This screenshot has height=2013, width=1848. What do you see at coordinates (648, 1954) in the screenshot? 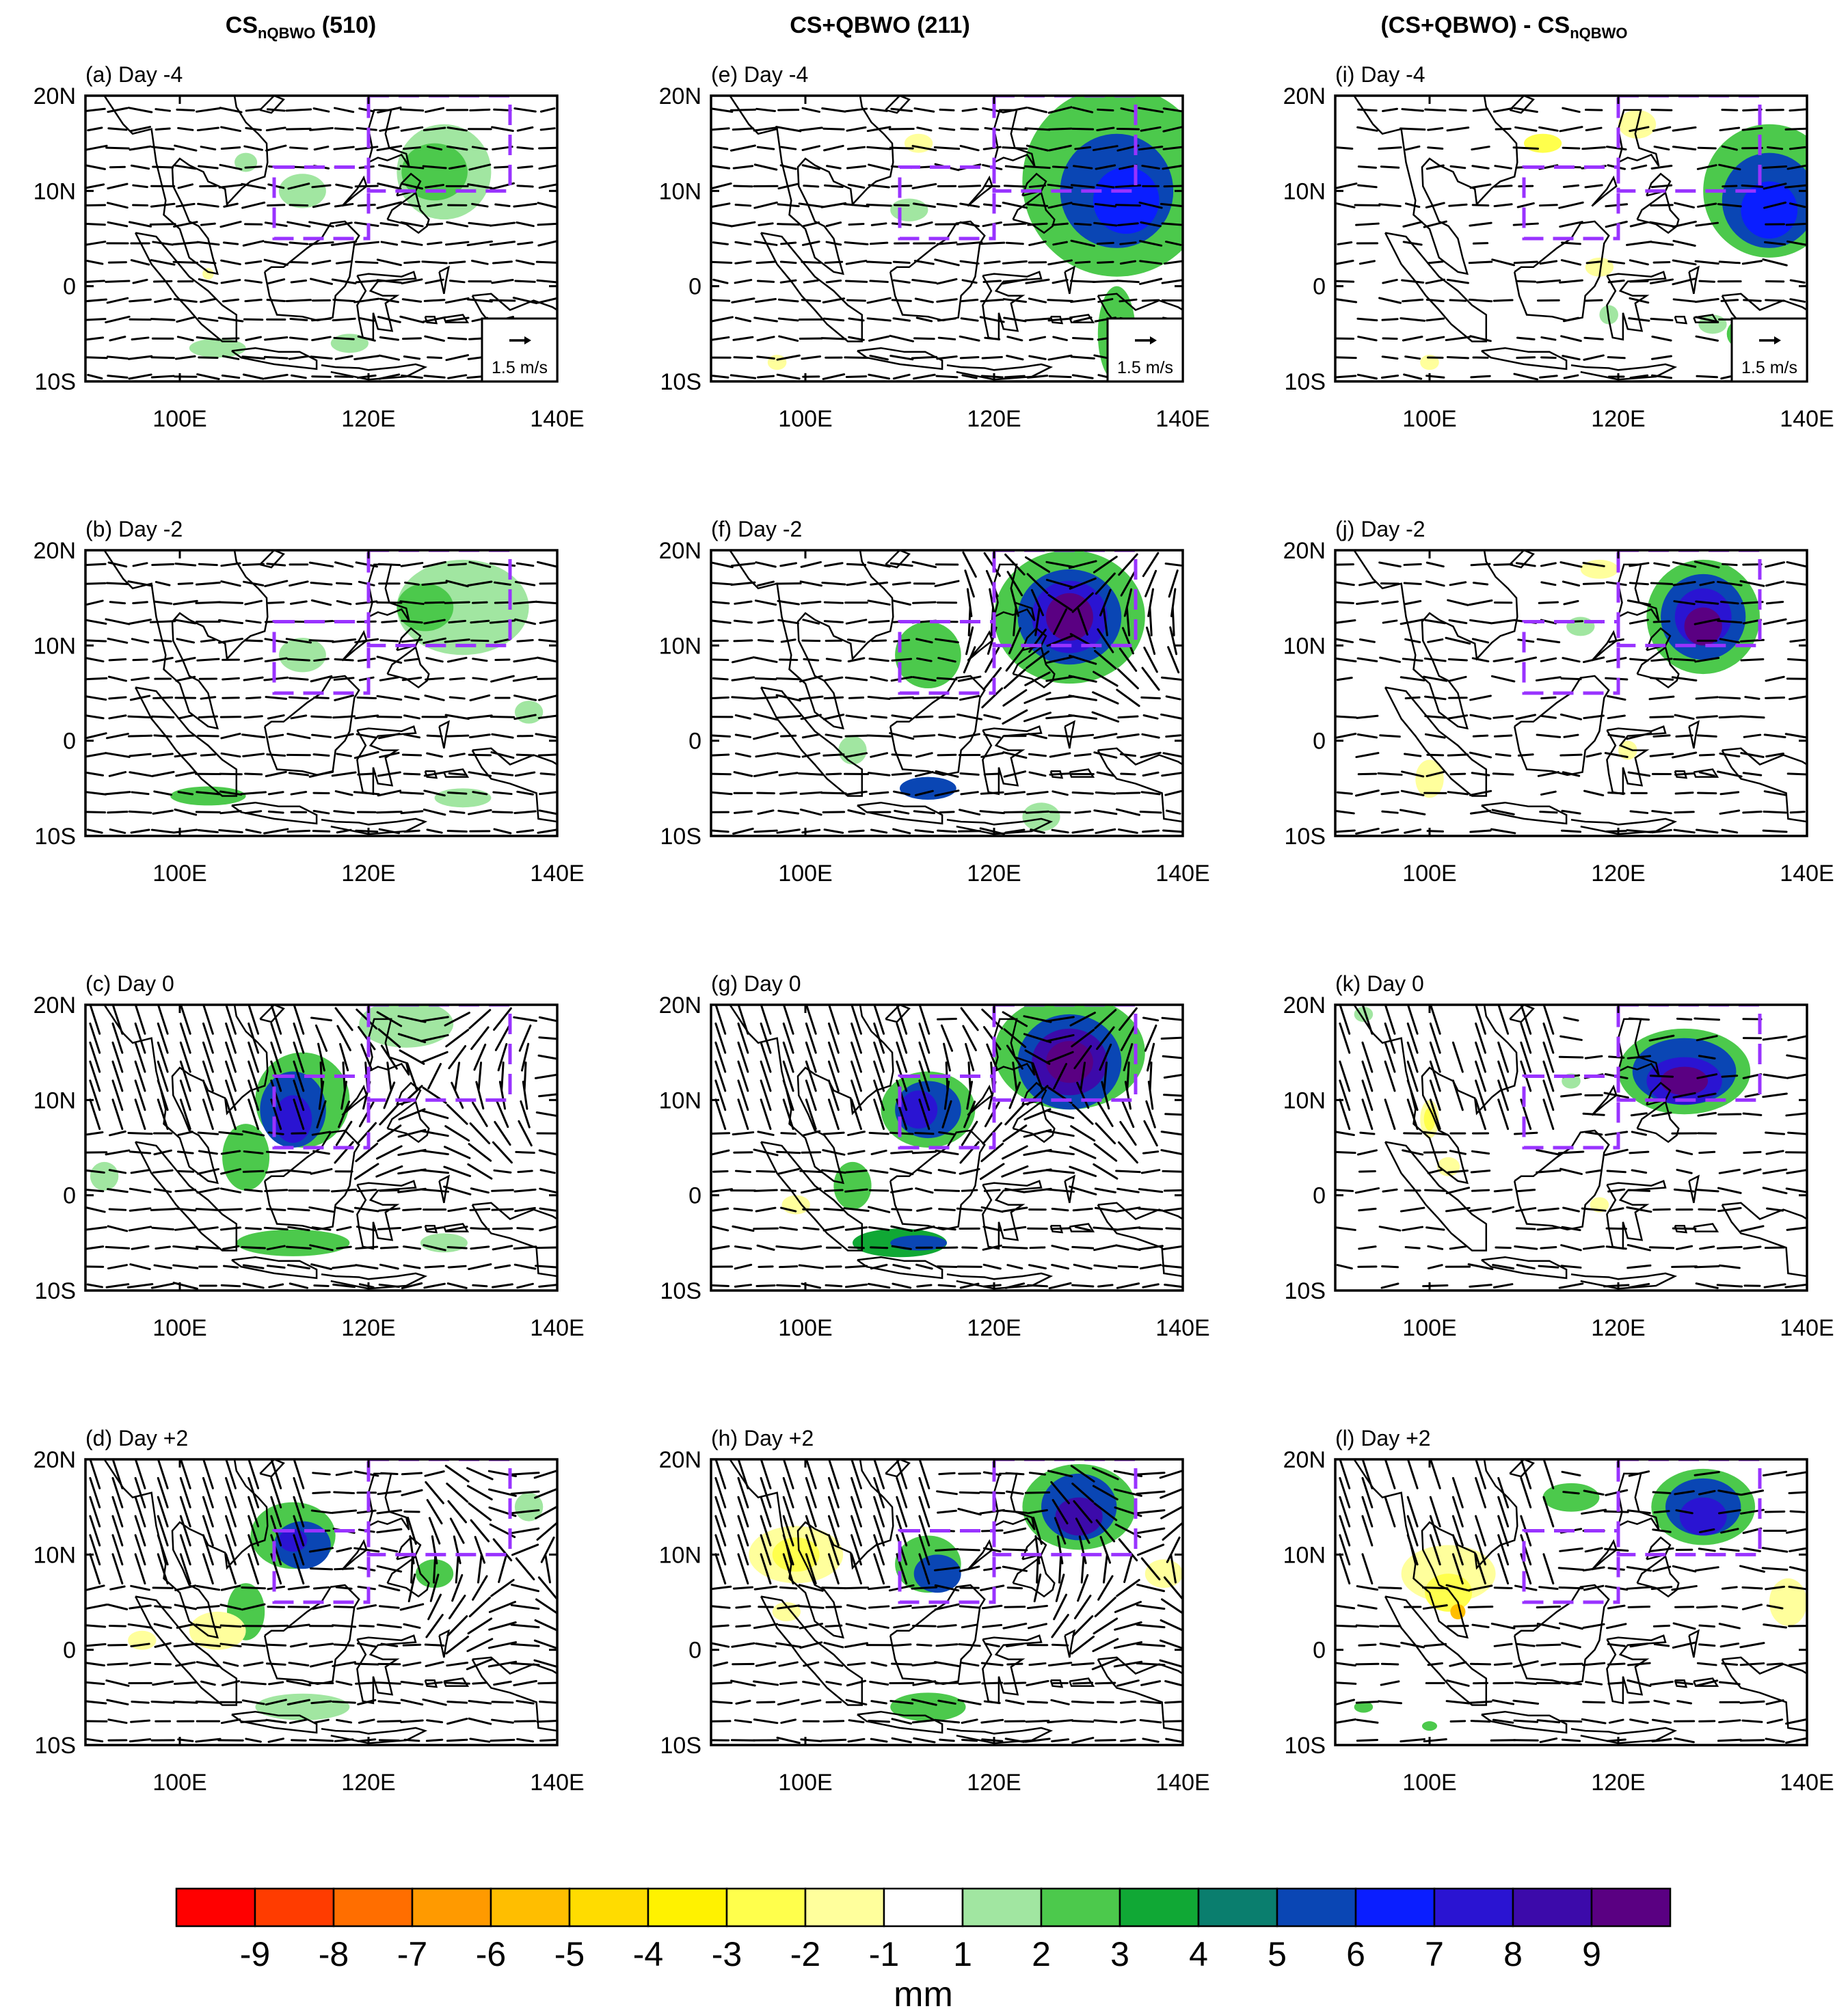
I see `colorbar-tick-label: -4` at bounding box center [648, 1954].